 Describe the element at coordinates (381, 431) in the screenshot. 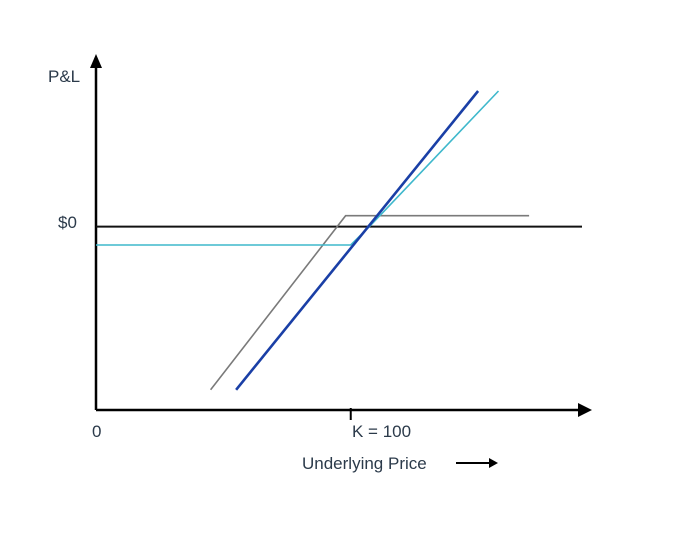

I see `strike-tick-label: K = 100` at that location.